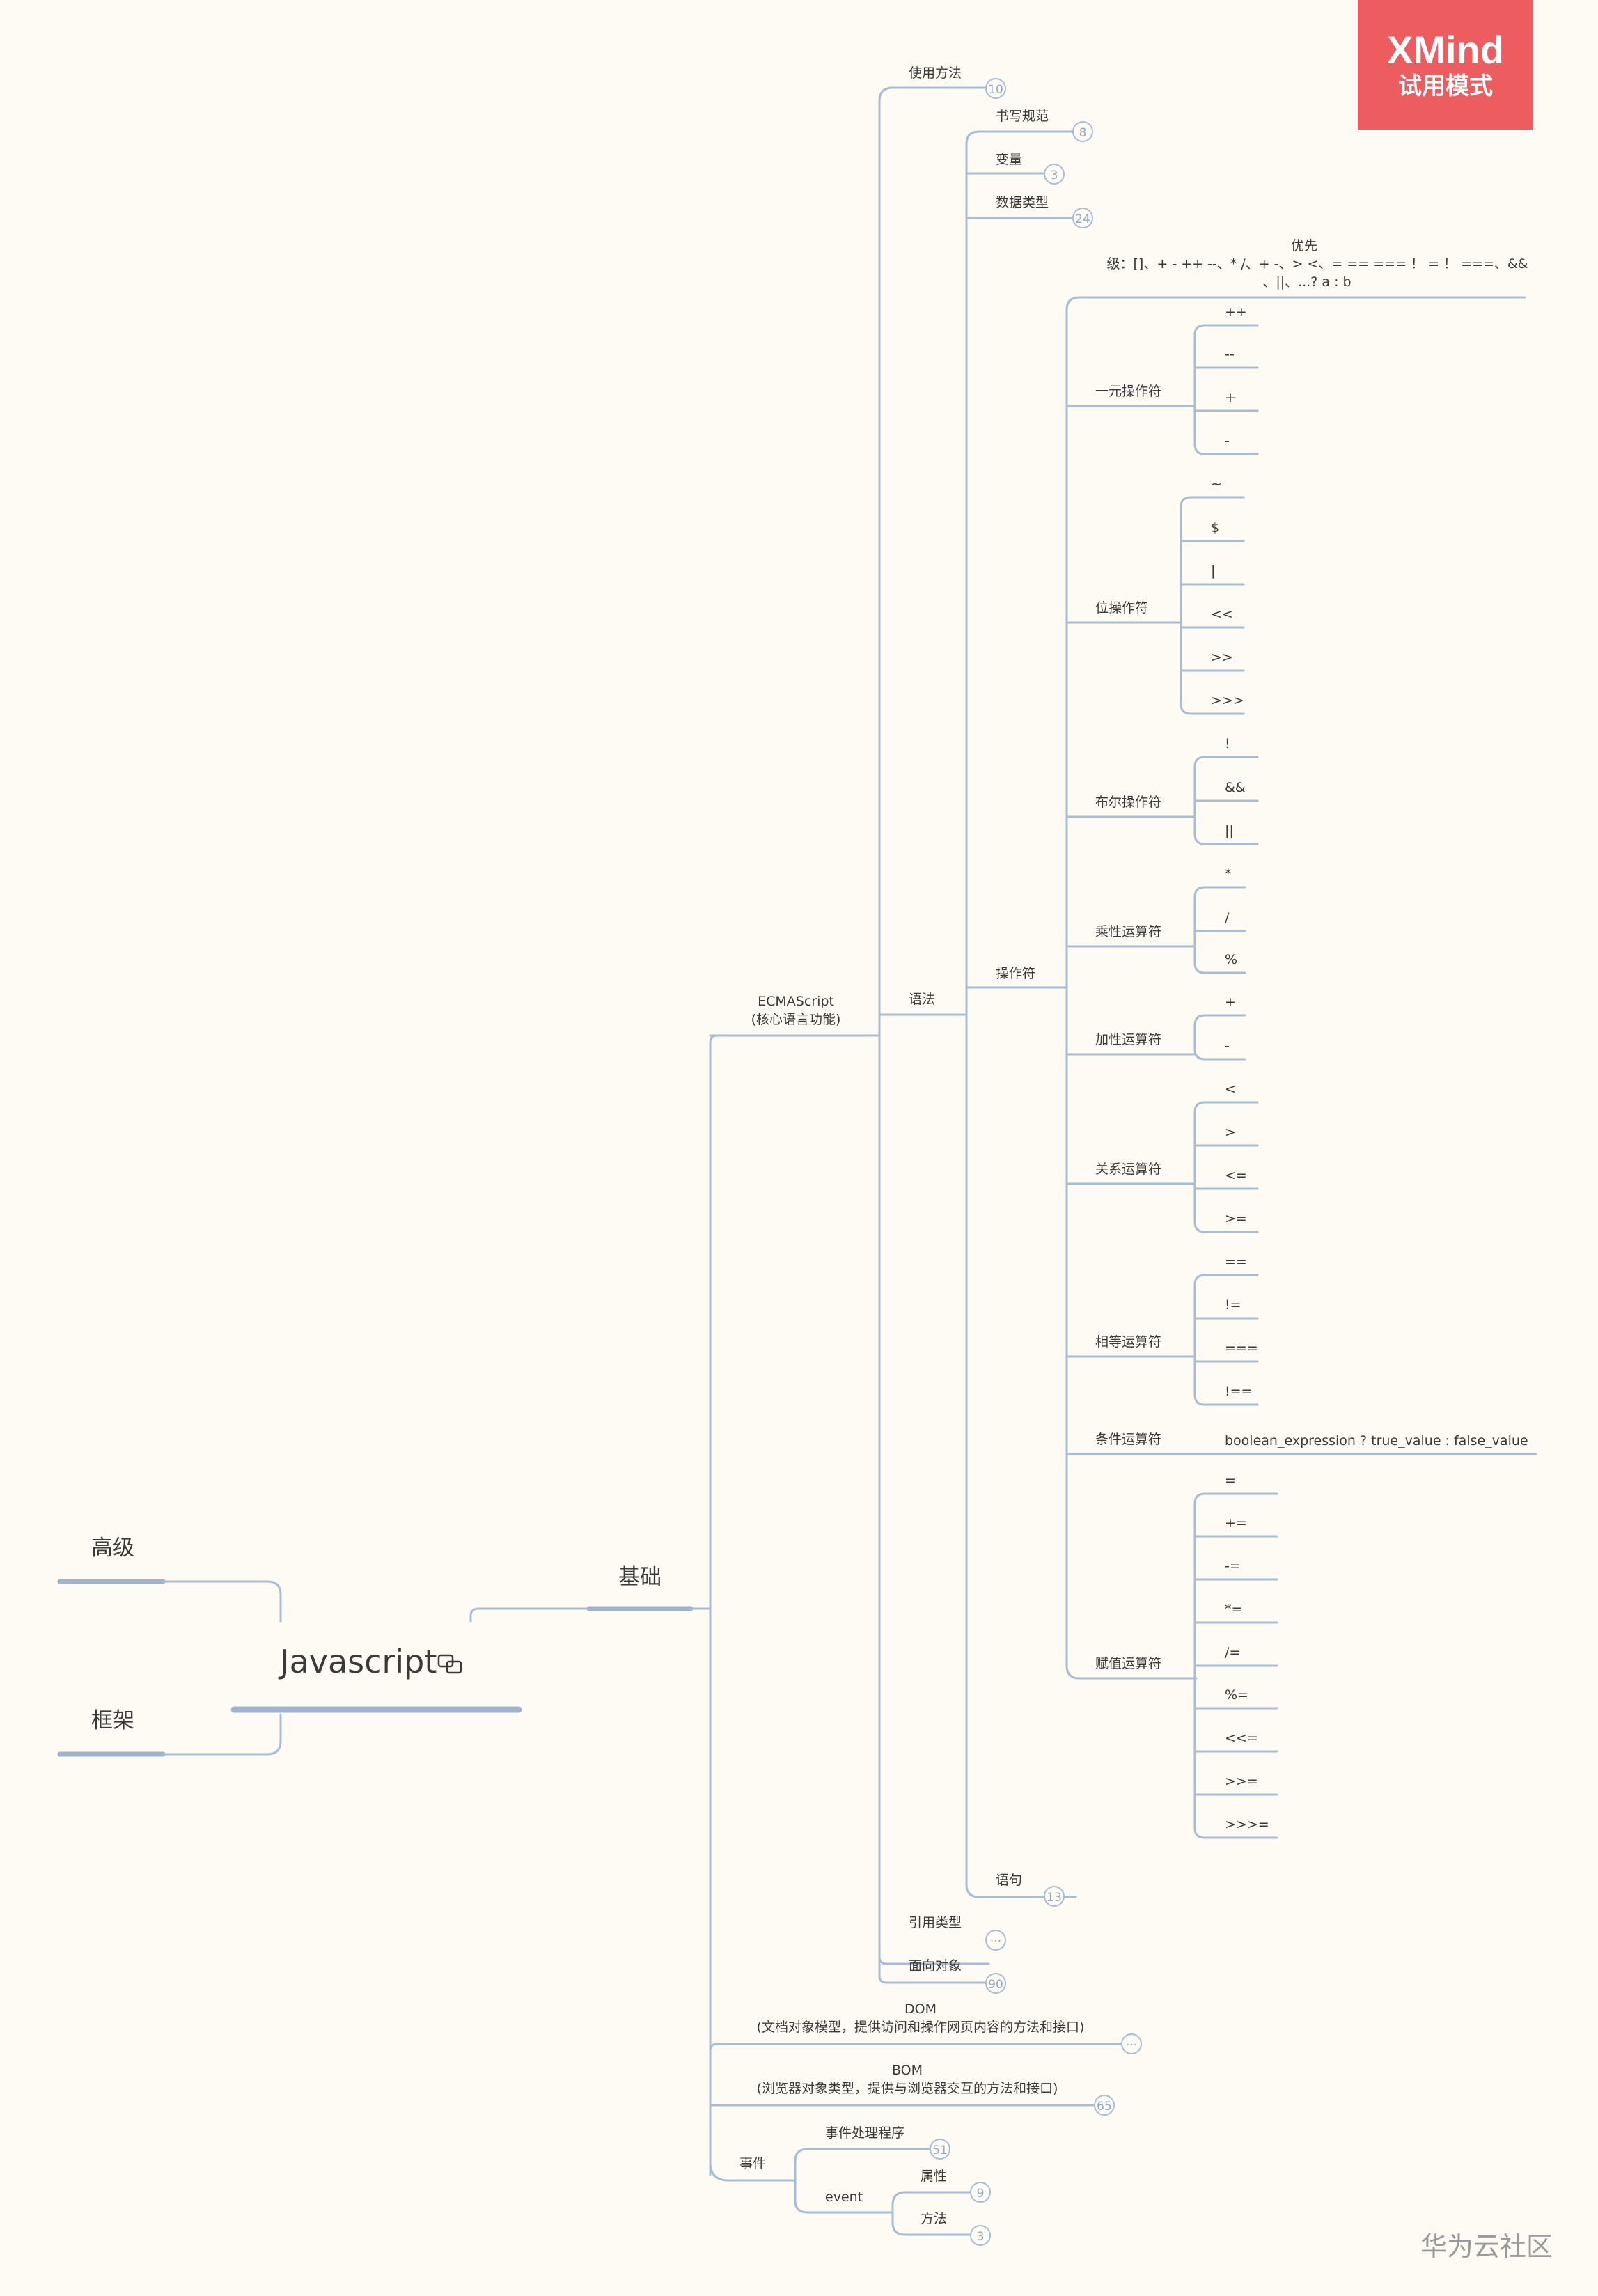  What do you see at coordinates (1307, 282) in the screenshot?
I see `precedence-text-tail: 、||、...? a : b` at bounding box center [1307, 282].